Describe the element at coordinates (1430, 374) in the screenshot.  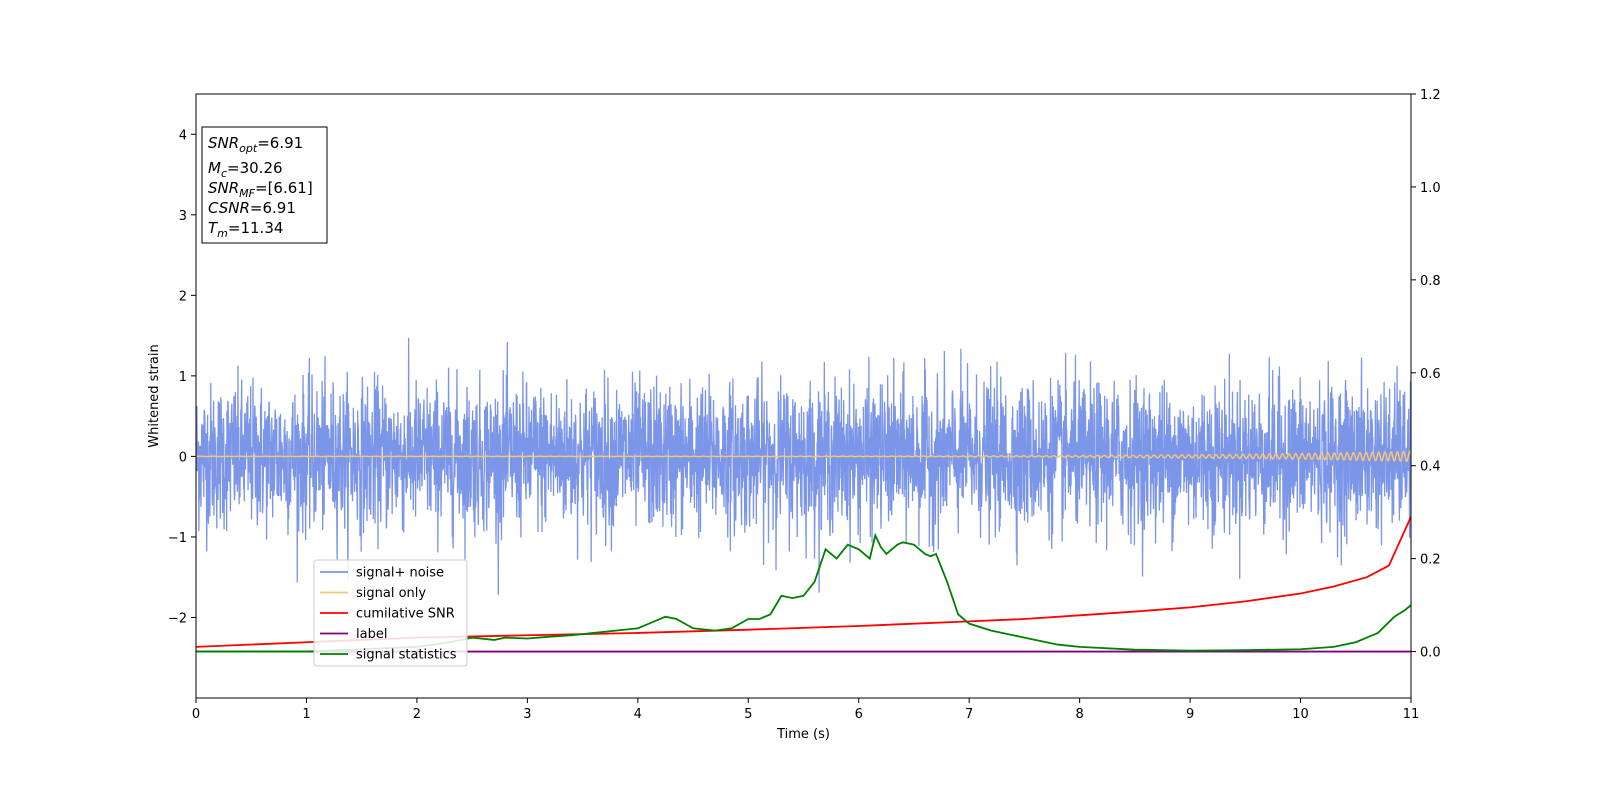
I see `y2-tick-label: 0.6` at that location.